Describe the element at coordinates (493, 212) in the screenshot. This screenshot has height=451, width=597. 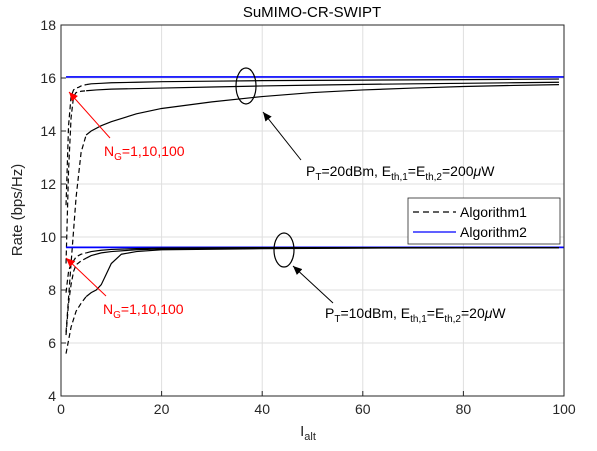
I see `legend-label-algorithm1: Algorithm1` at that location.